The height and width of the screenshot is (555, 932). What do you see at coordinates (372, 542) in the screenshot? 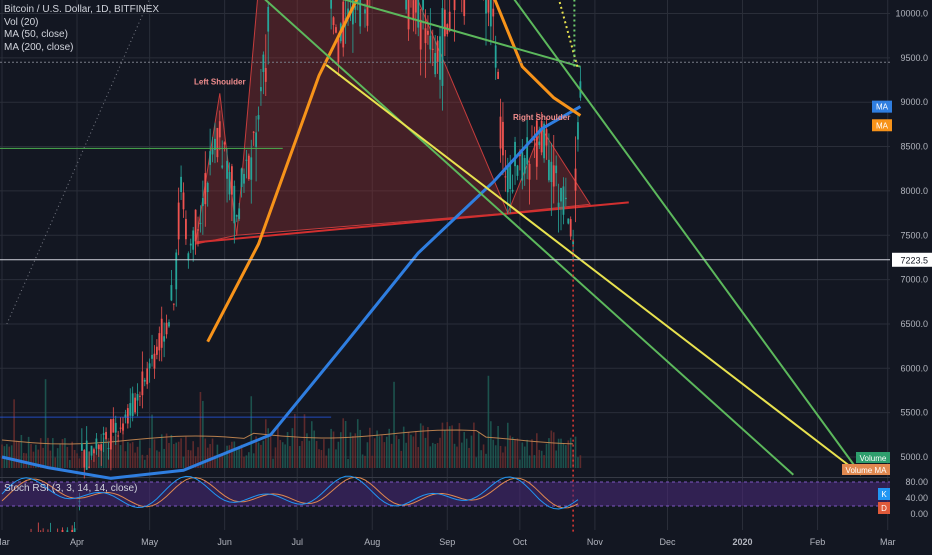
I see `time-tick-label: Aug` at bounding box center [372, 542].